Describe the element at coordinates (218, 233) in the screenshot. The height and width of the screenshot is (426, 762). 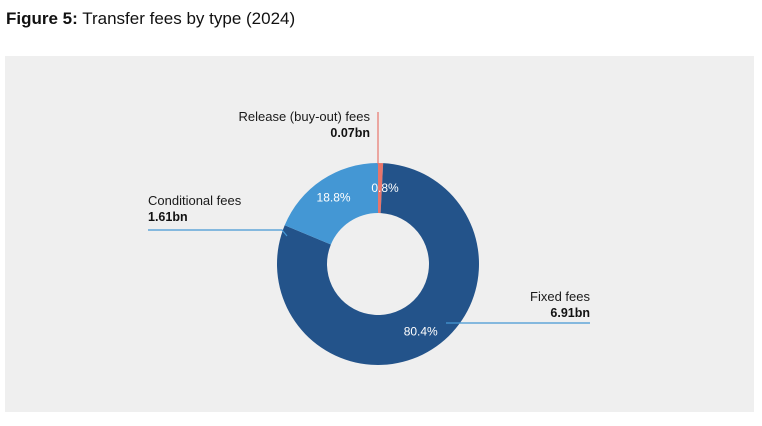
I see `conditional-leader-line` at that location.